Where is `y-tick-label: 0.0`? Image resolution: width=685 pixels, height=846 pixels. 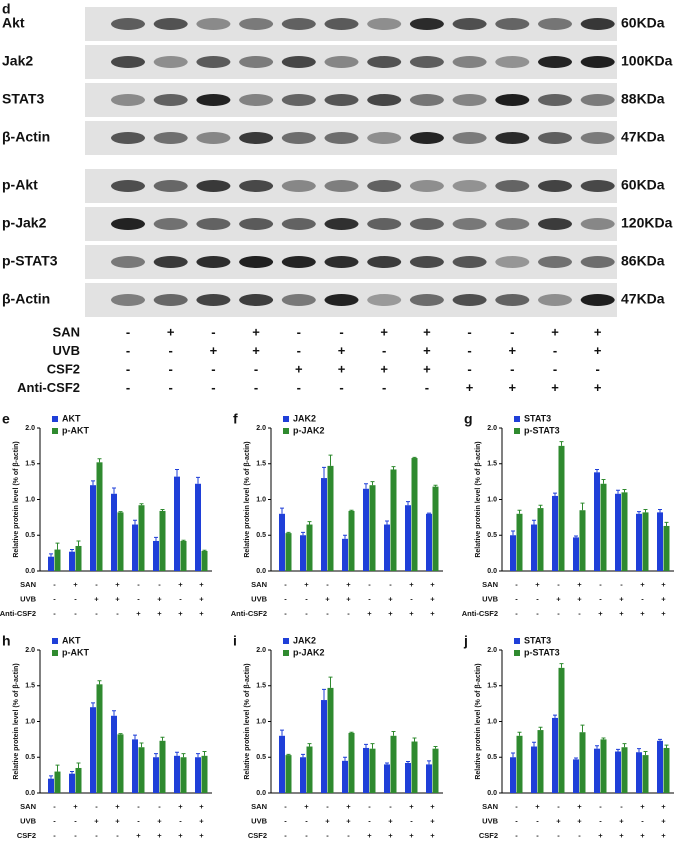 y-tick-label: 0.0 is located at coordinates (261, 571).